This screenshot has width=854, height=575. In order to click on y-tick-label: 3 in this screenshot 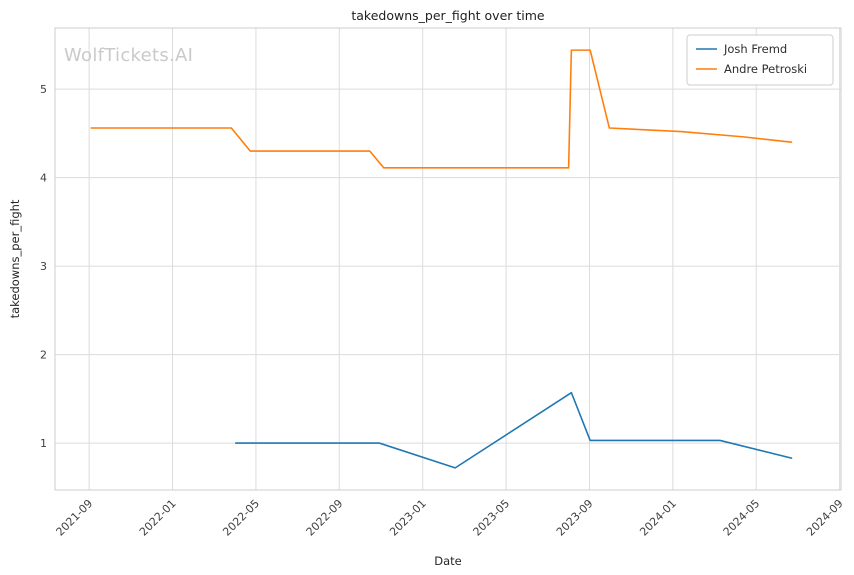, I will do `click(43, 266)`.